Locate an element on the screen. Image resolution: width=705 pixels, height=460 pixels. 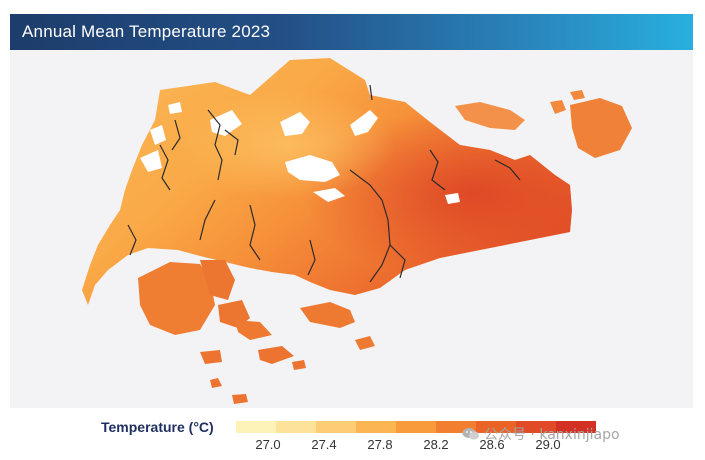
legend-color-bar is located at coordinates (416, 427).